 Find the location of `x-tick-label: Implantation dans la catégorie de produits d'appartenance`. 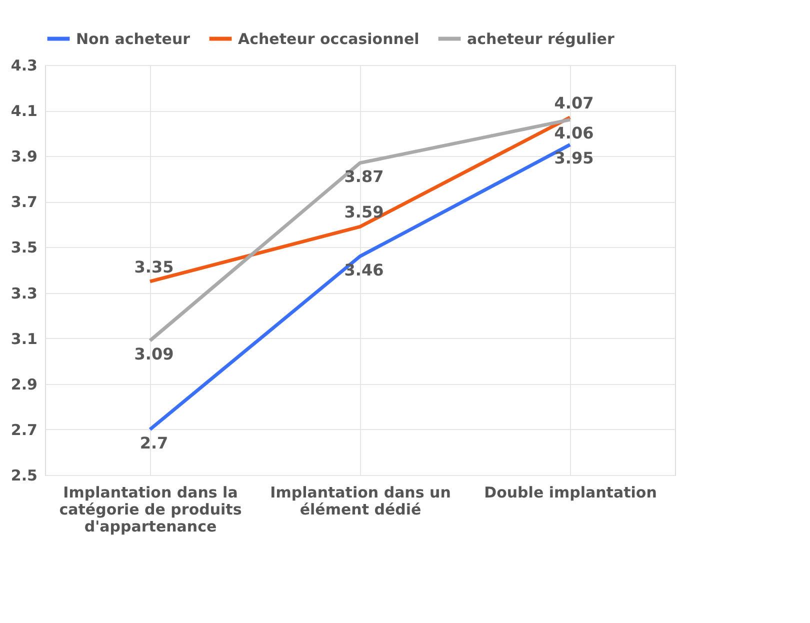

x-tick-label: Implantation dans la catégorie de produits d'appartenance is located at coordinates (150, 510).